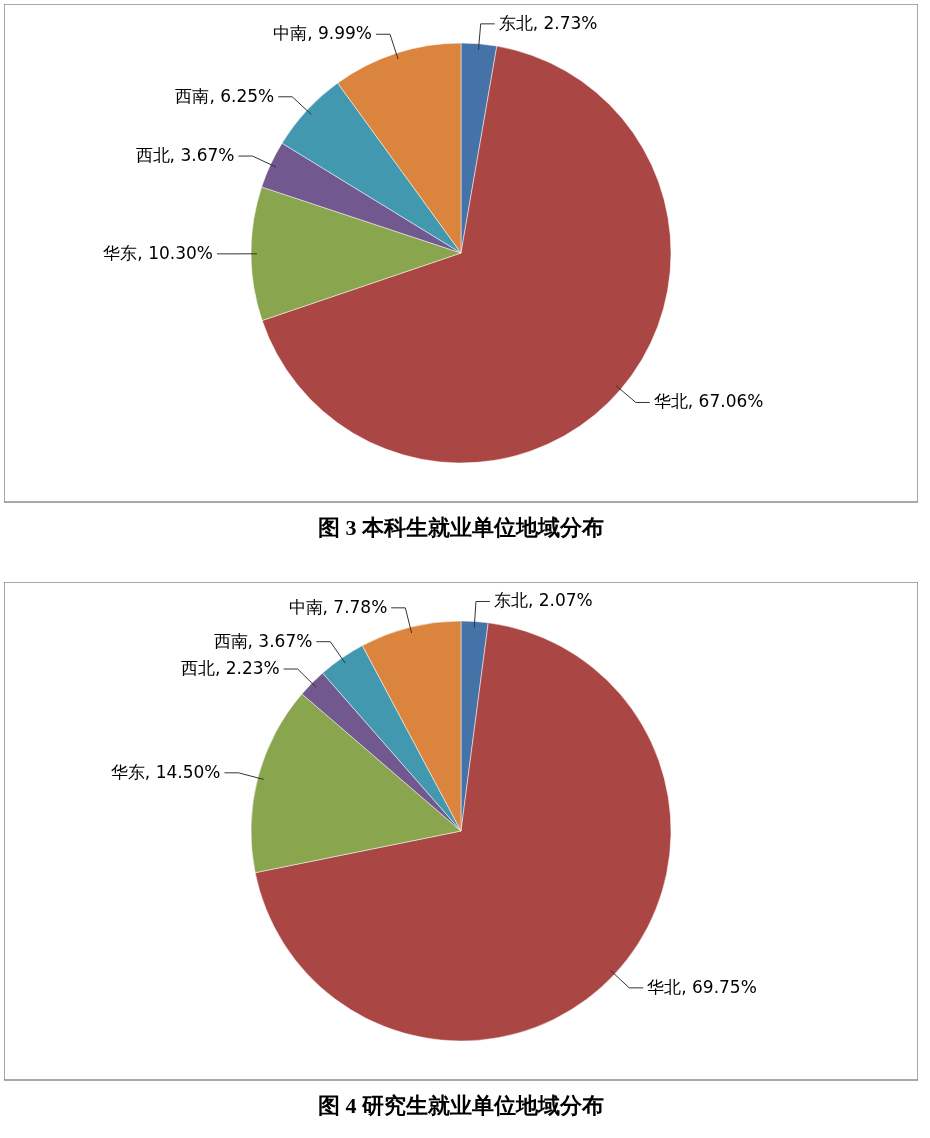 This screenshot has height=1138, width=930. Describe the element at coordinates (175, 252) in the screenshot. I see `data-label: , 10.30%` at that location.